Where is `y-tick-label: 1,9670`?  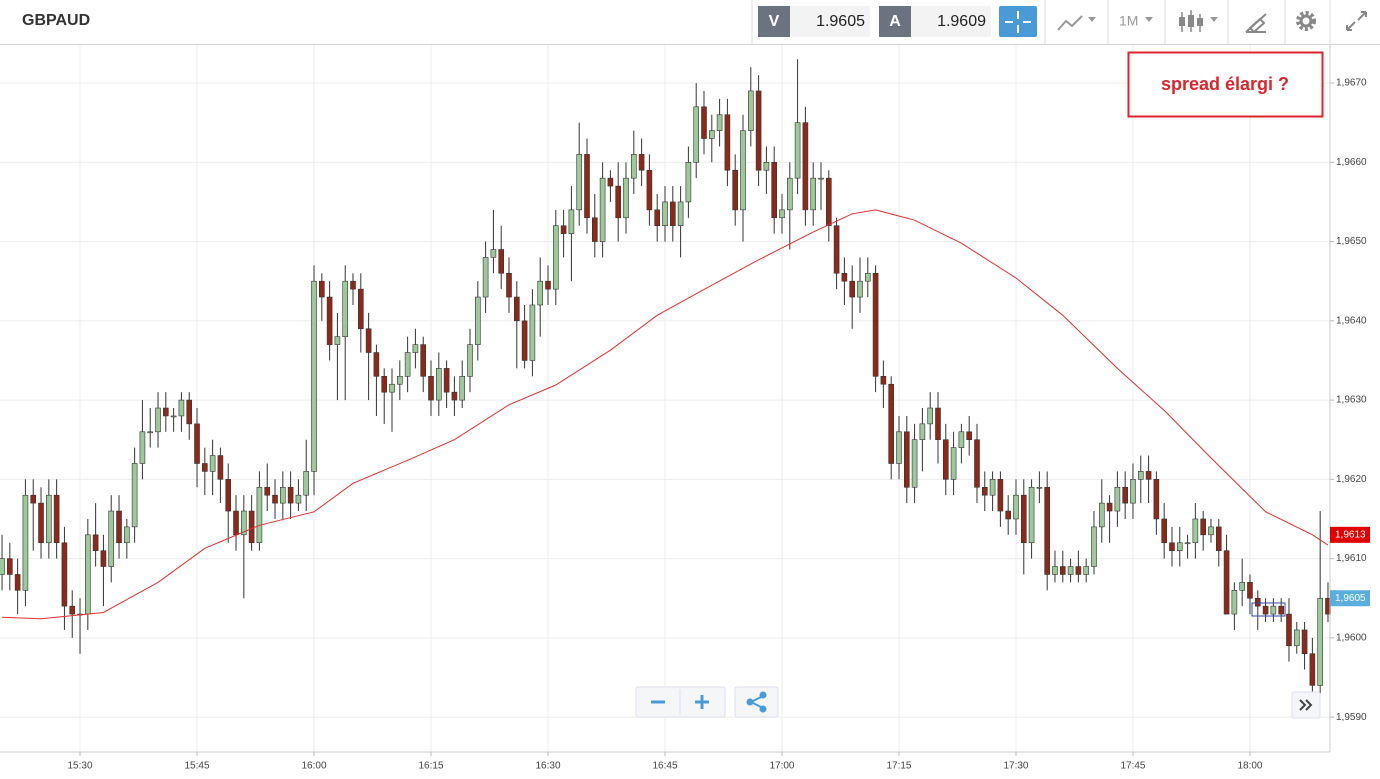
y-tick-label: 1,9670 is located at coordinates (1351, 83).